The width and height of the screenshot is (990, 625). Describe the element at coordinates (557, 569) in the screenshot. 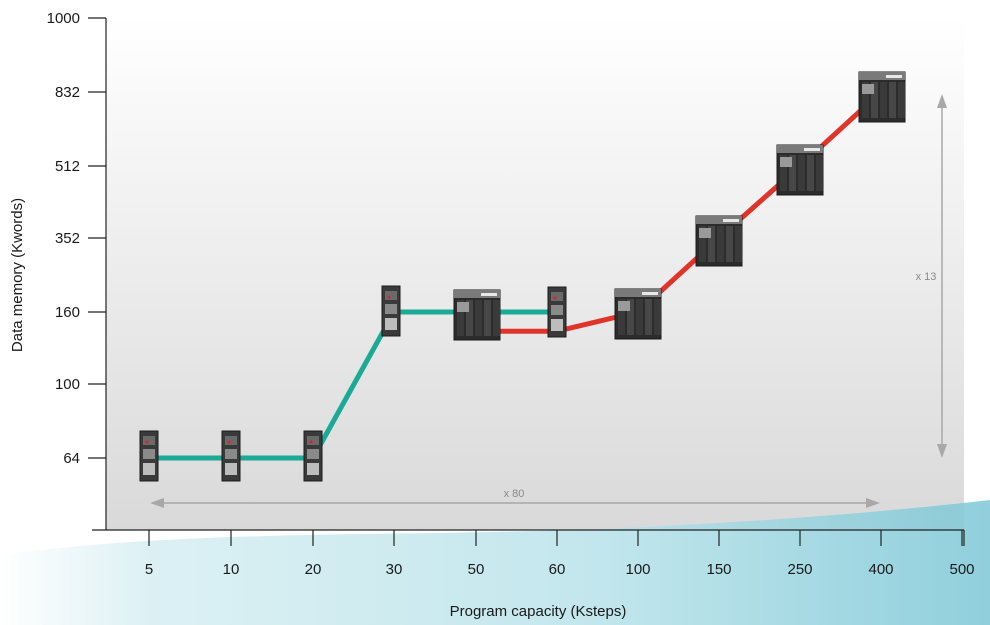

I see `x-tick-label: 60` at that location.